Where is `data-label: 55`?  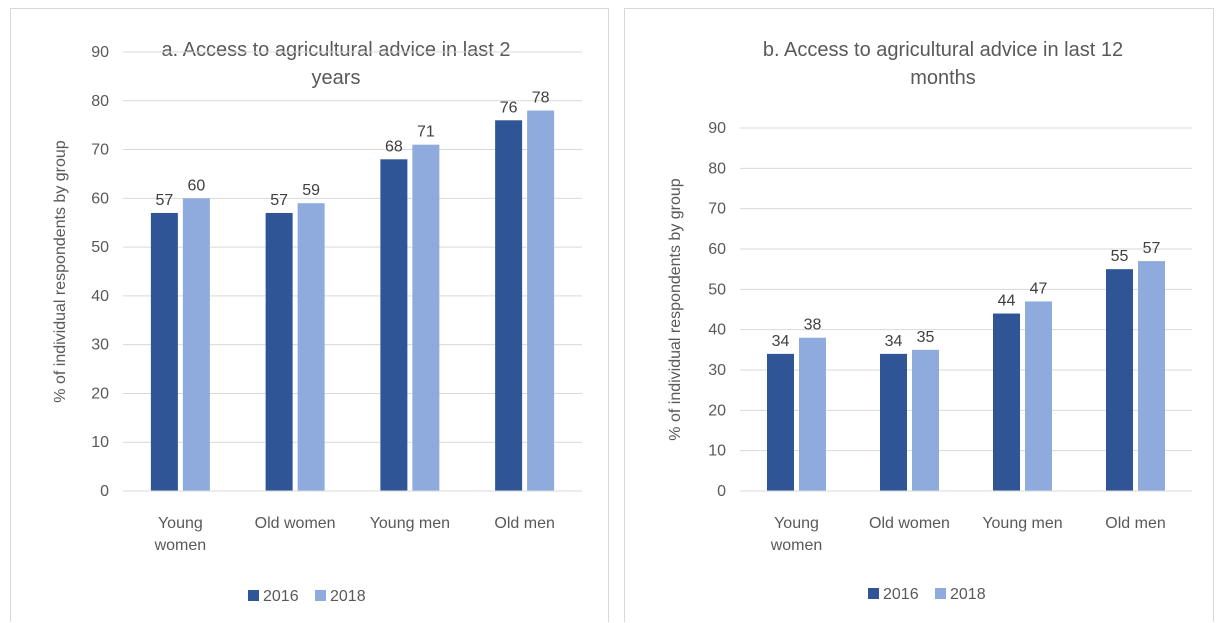 data-label: 55 is located at coordinates (1120, 256).